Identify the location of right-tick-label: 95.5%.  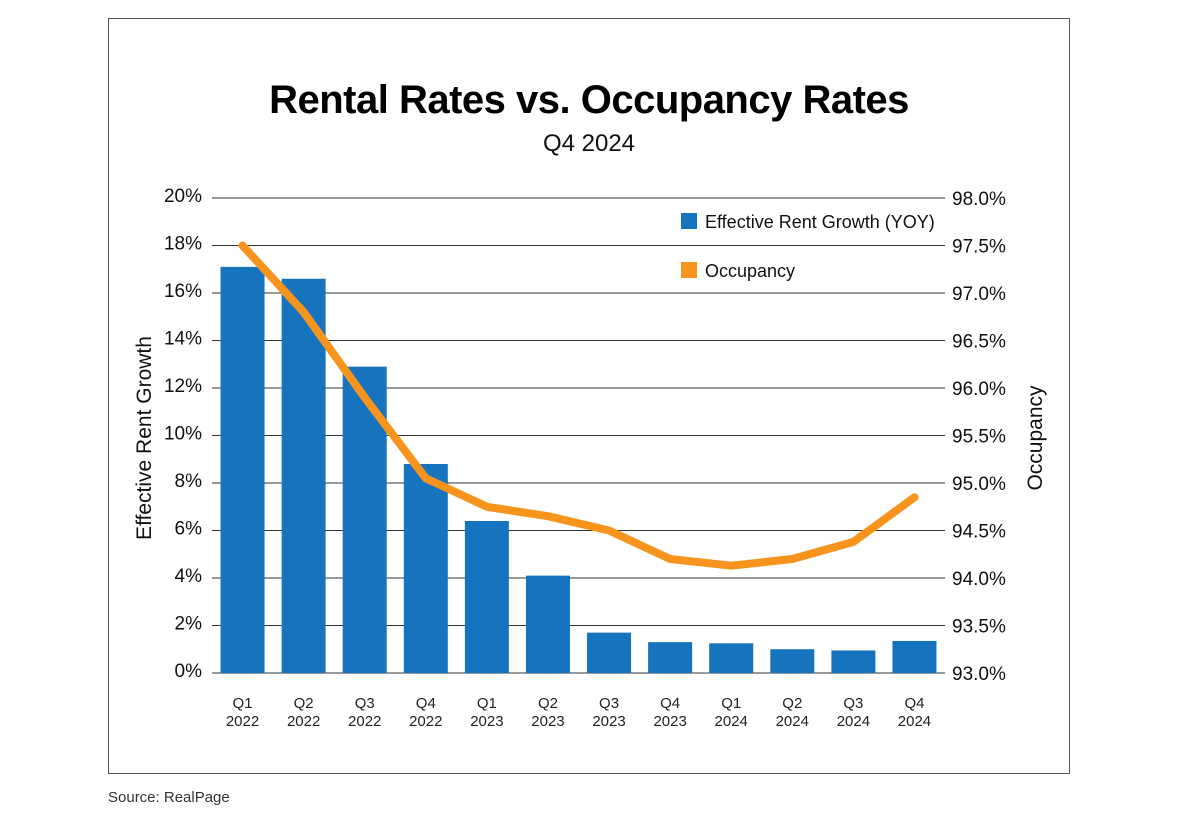
(979, 437).